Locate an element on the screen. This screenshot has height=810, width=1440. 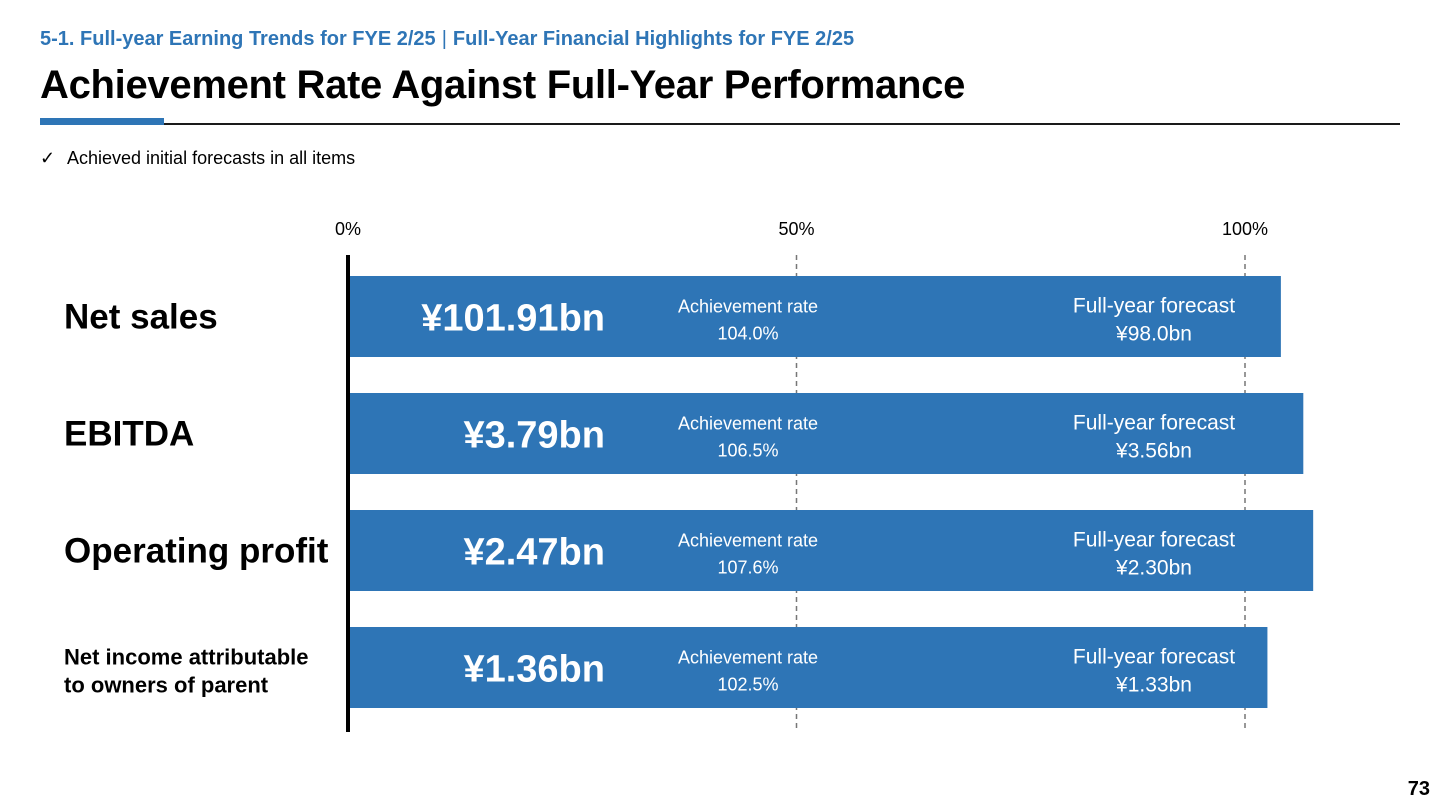
category-label: Net sales is located at coordinates (141, 317).